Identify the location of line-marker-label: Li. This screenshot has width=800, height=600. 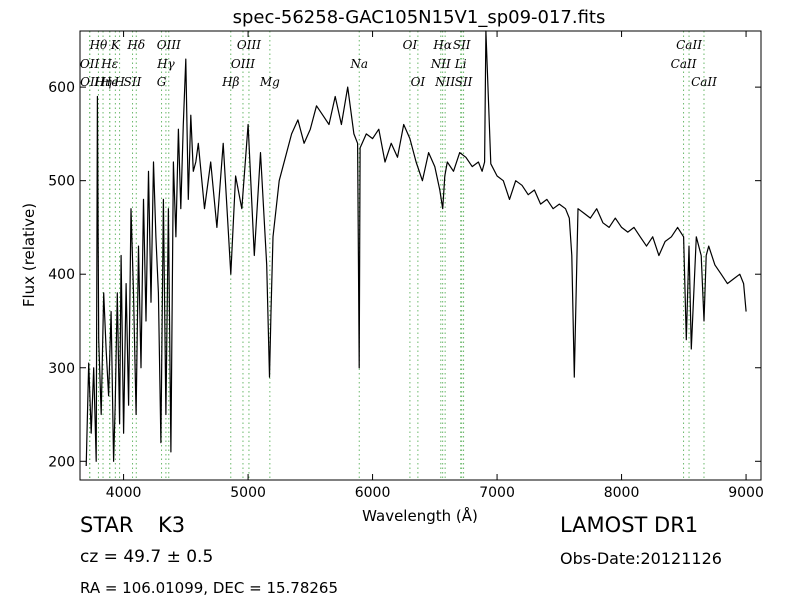
(460, 64).